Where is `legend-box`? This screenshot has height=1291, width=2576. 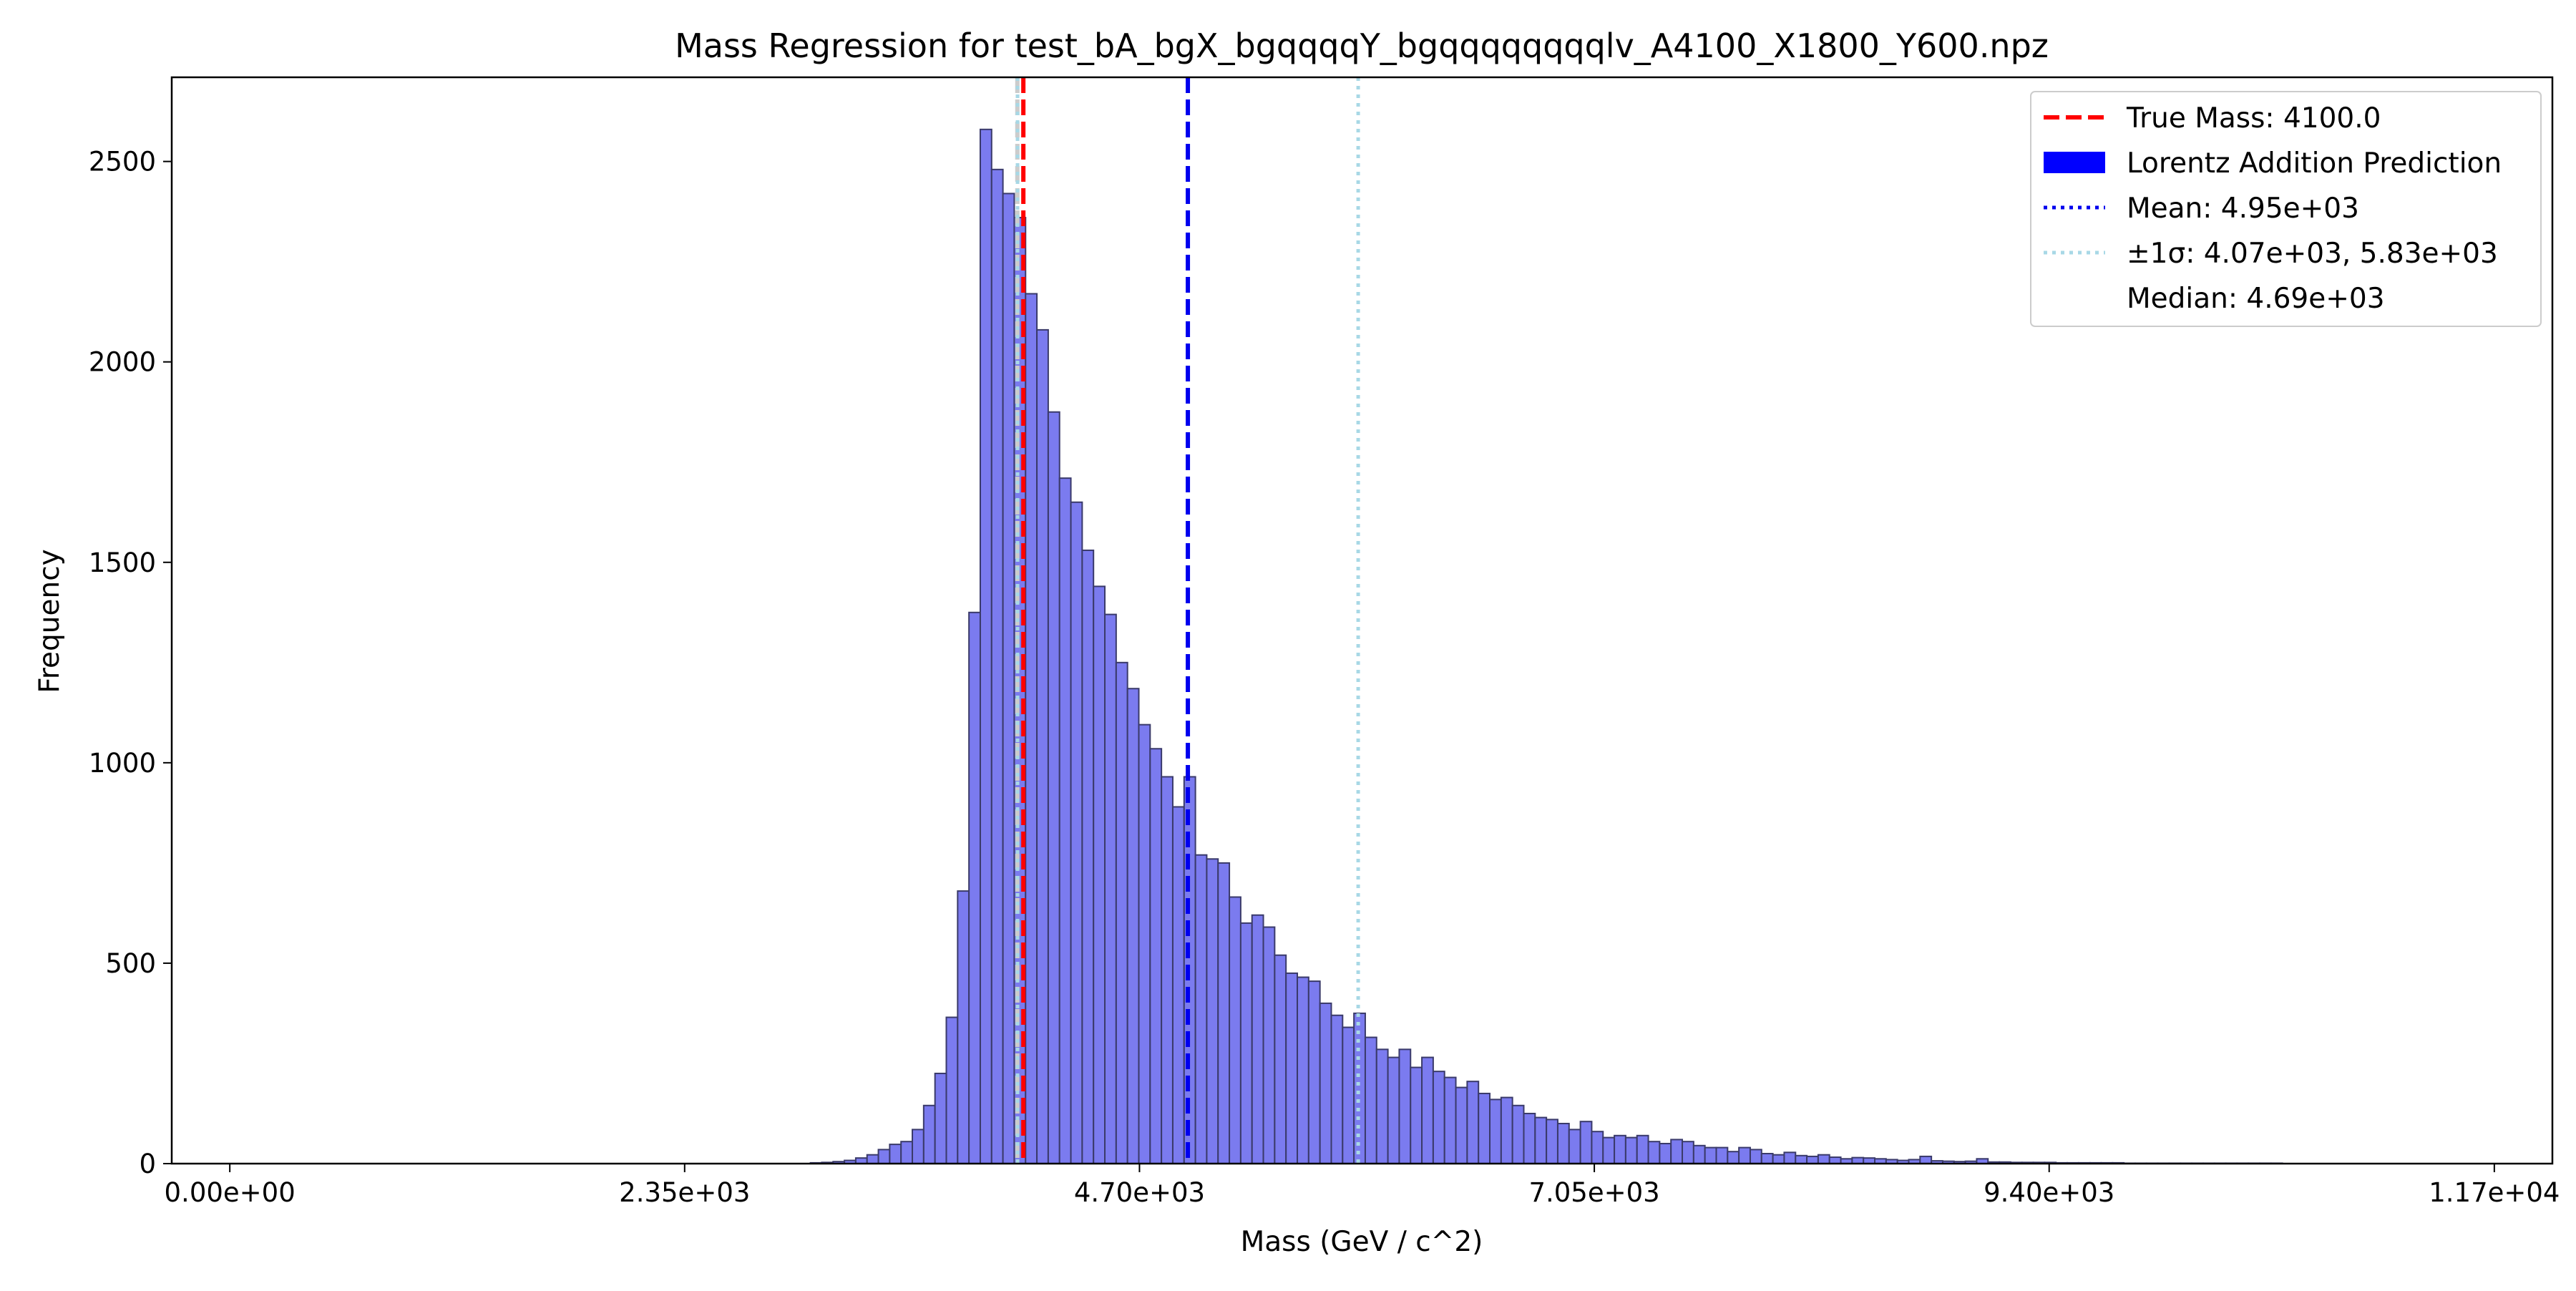
legend-box is located at coordinates (2286, 209).